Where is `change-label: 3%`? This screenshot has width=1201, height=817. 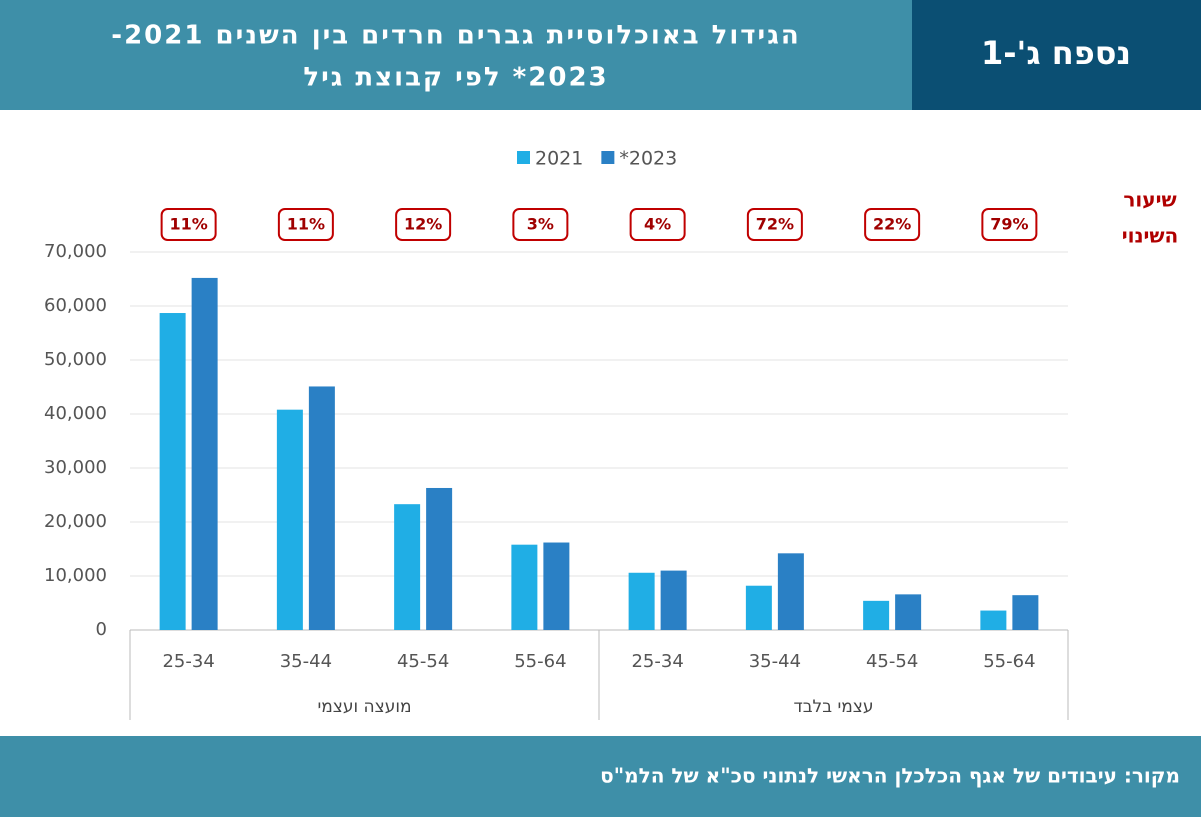 change-label: 3% is located at coordinates (540, 224).